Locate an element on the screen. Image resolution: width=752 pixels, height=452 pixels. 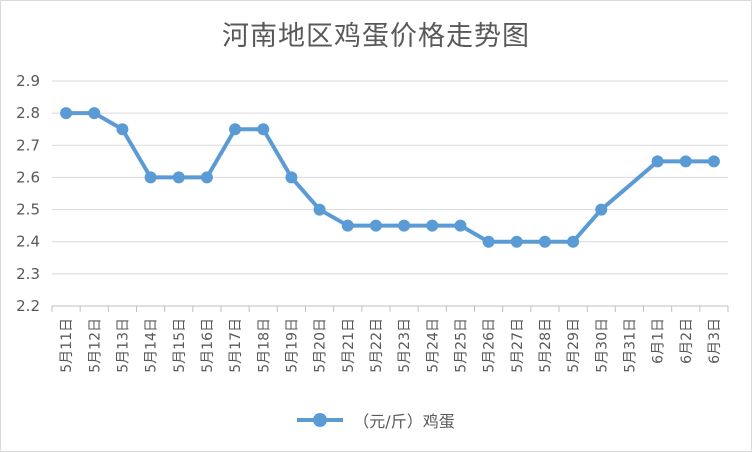
x-tick-label: 5月28日 is located at coordinates (546, 345).